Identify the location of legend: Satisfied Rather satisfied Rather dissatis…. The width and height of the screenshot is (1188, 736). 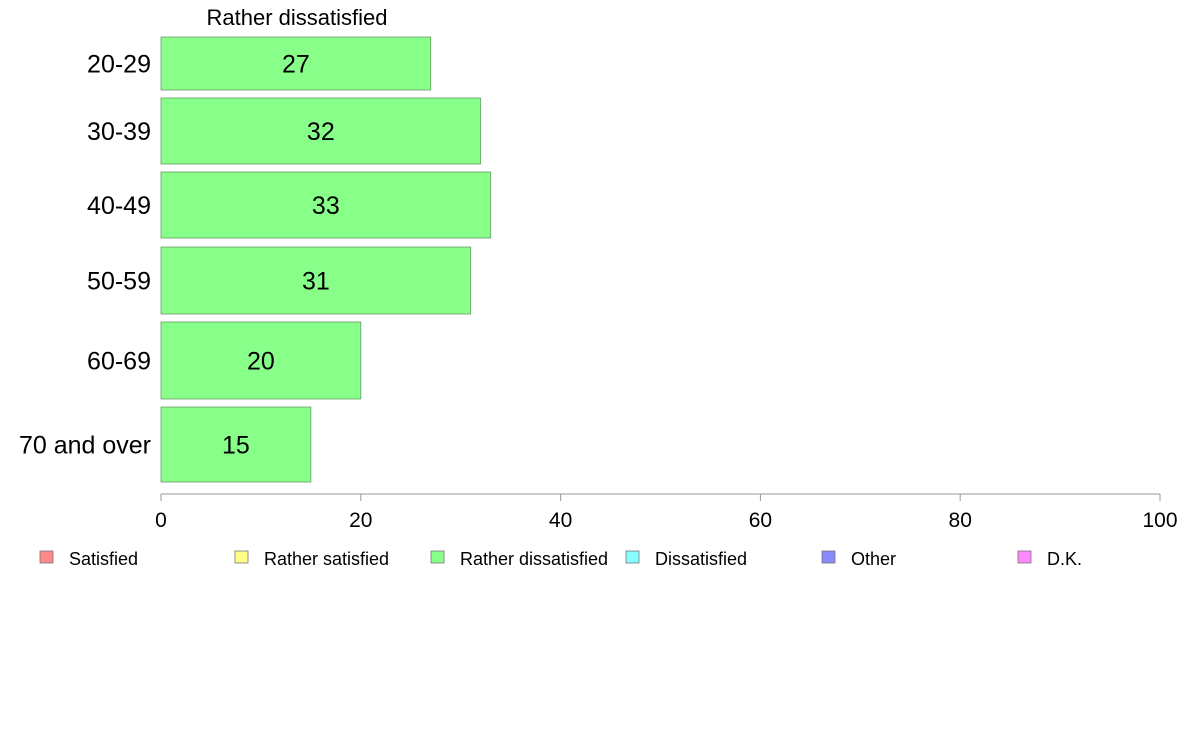
(560, 559).